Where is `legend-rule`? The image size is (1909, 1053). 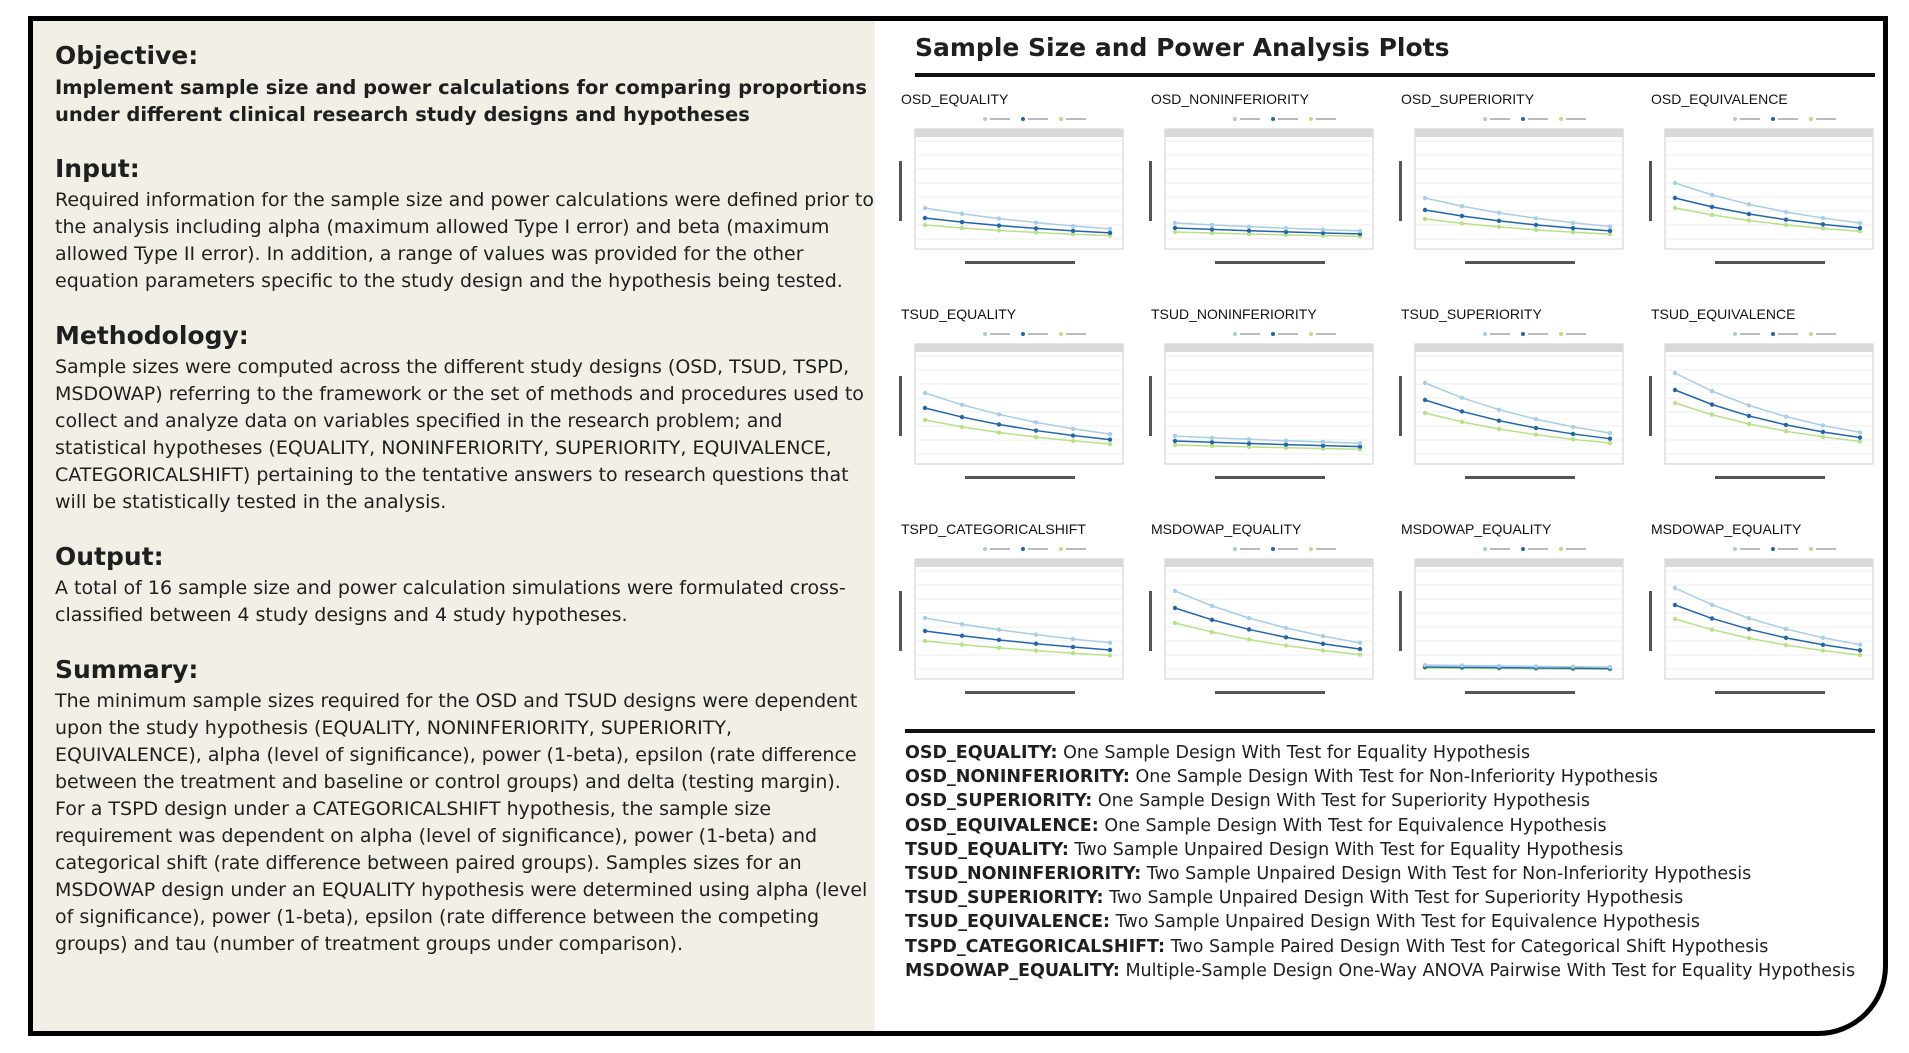
legend-rule is located at coordinates (1390, 731).